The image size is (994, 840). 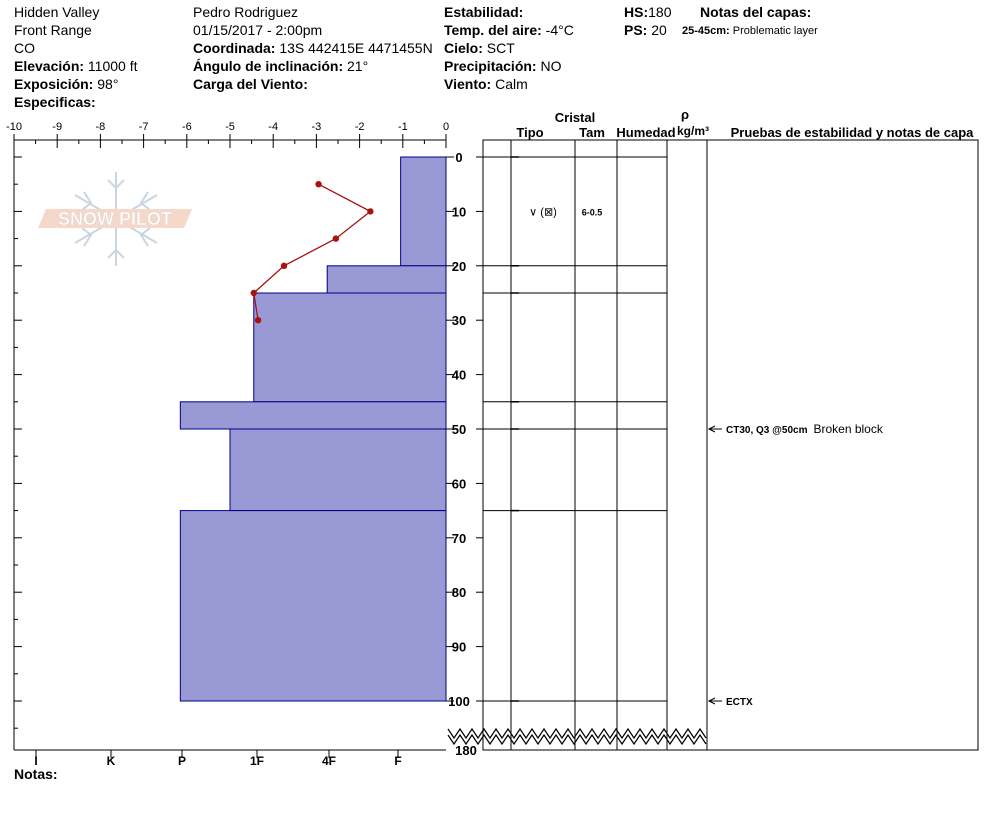 I want to click on elevation-row: Elevación: 11000 ft, so click(x=75, y=66).